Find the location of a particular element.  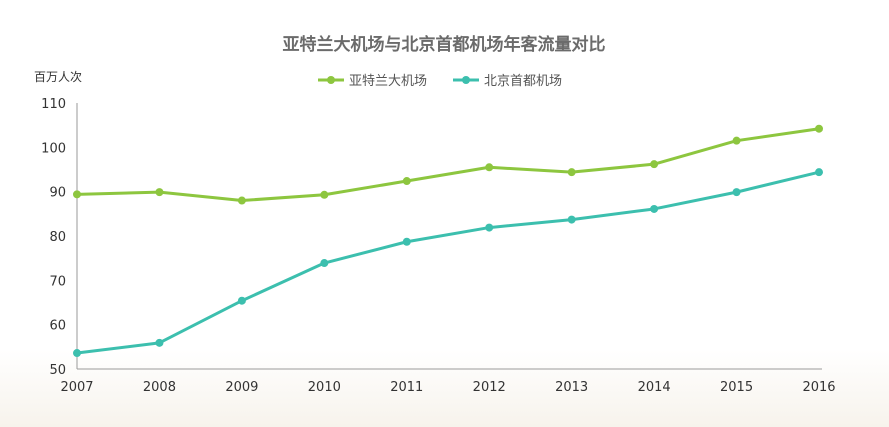

y-tick-label: 70 is located at coordinates (57, 281).